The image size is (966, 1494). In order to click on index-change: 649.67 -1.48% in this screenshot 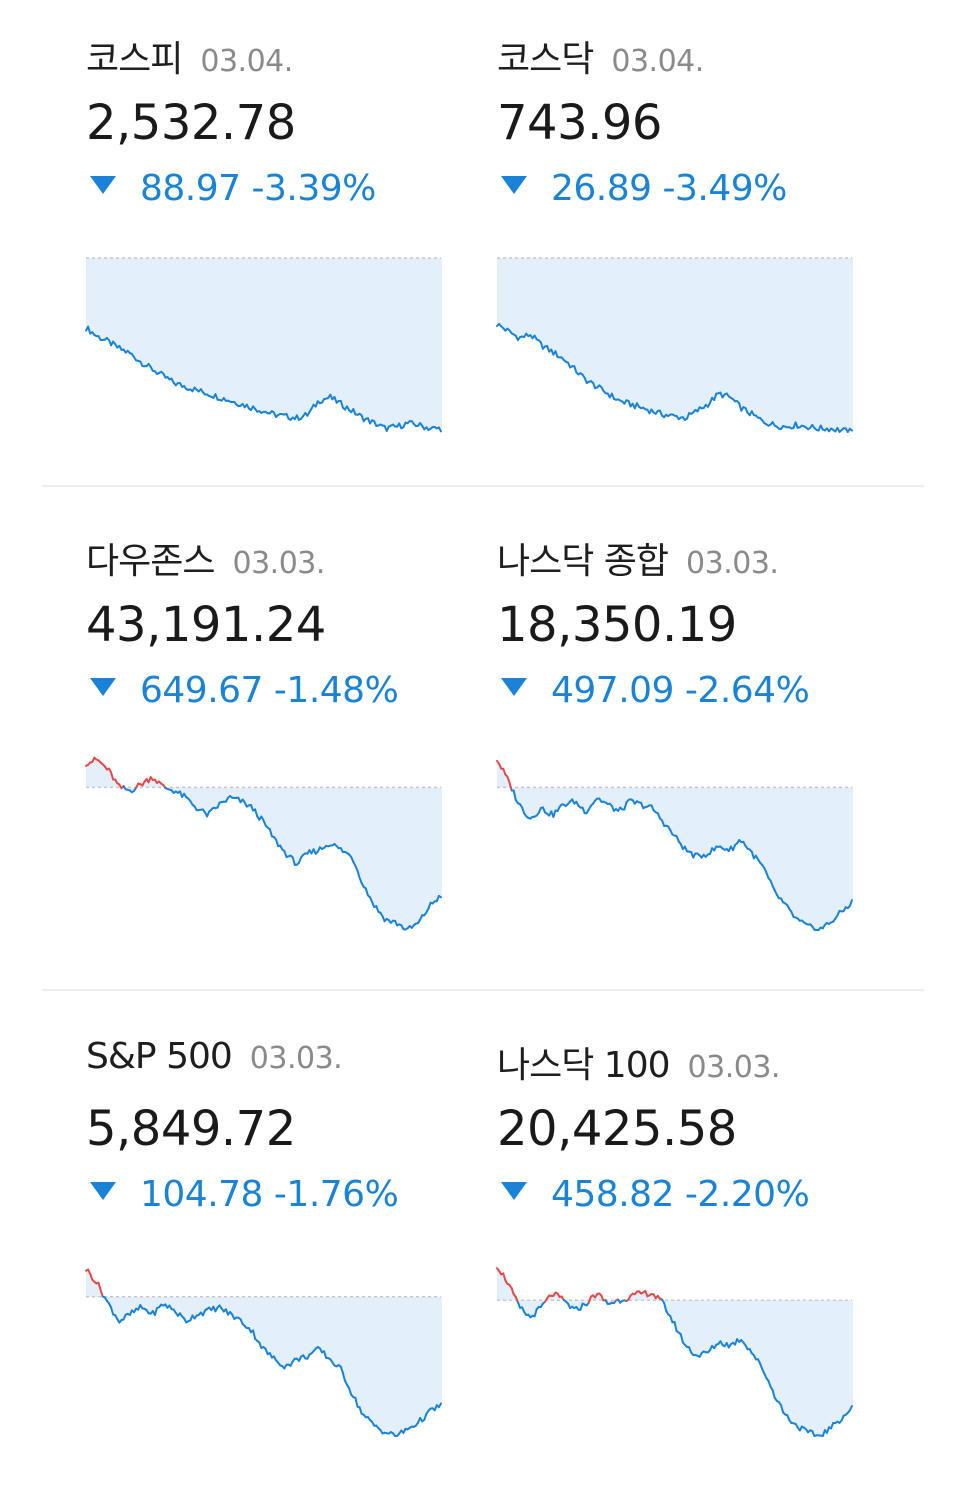, I will do `click(242, 690)`.